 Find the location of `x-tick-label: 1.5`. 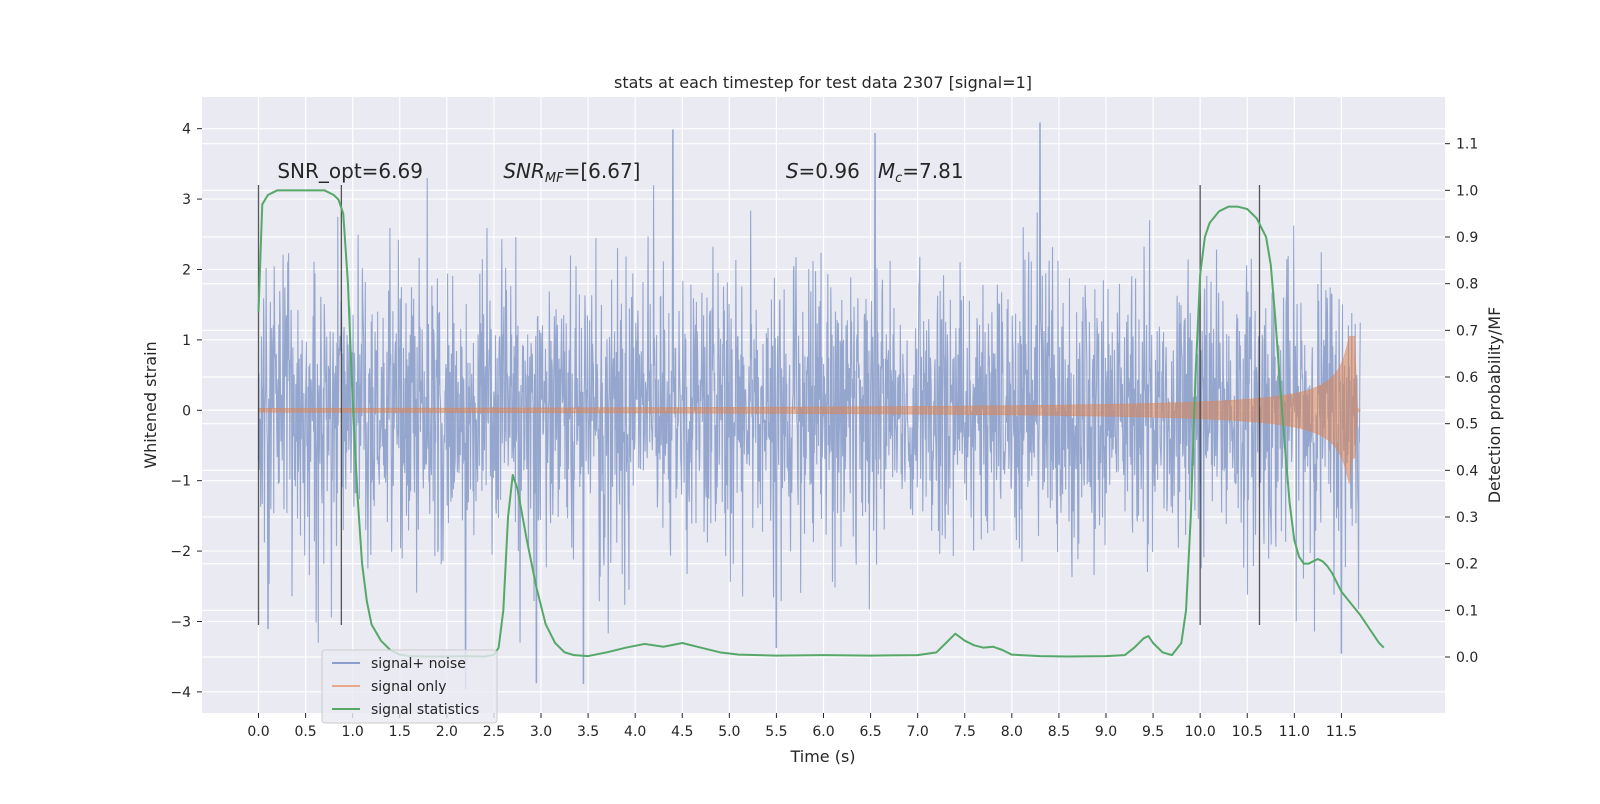

x-tick-label: 1.5 is located at coordinates (400, 732).